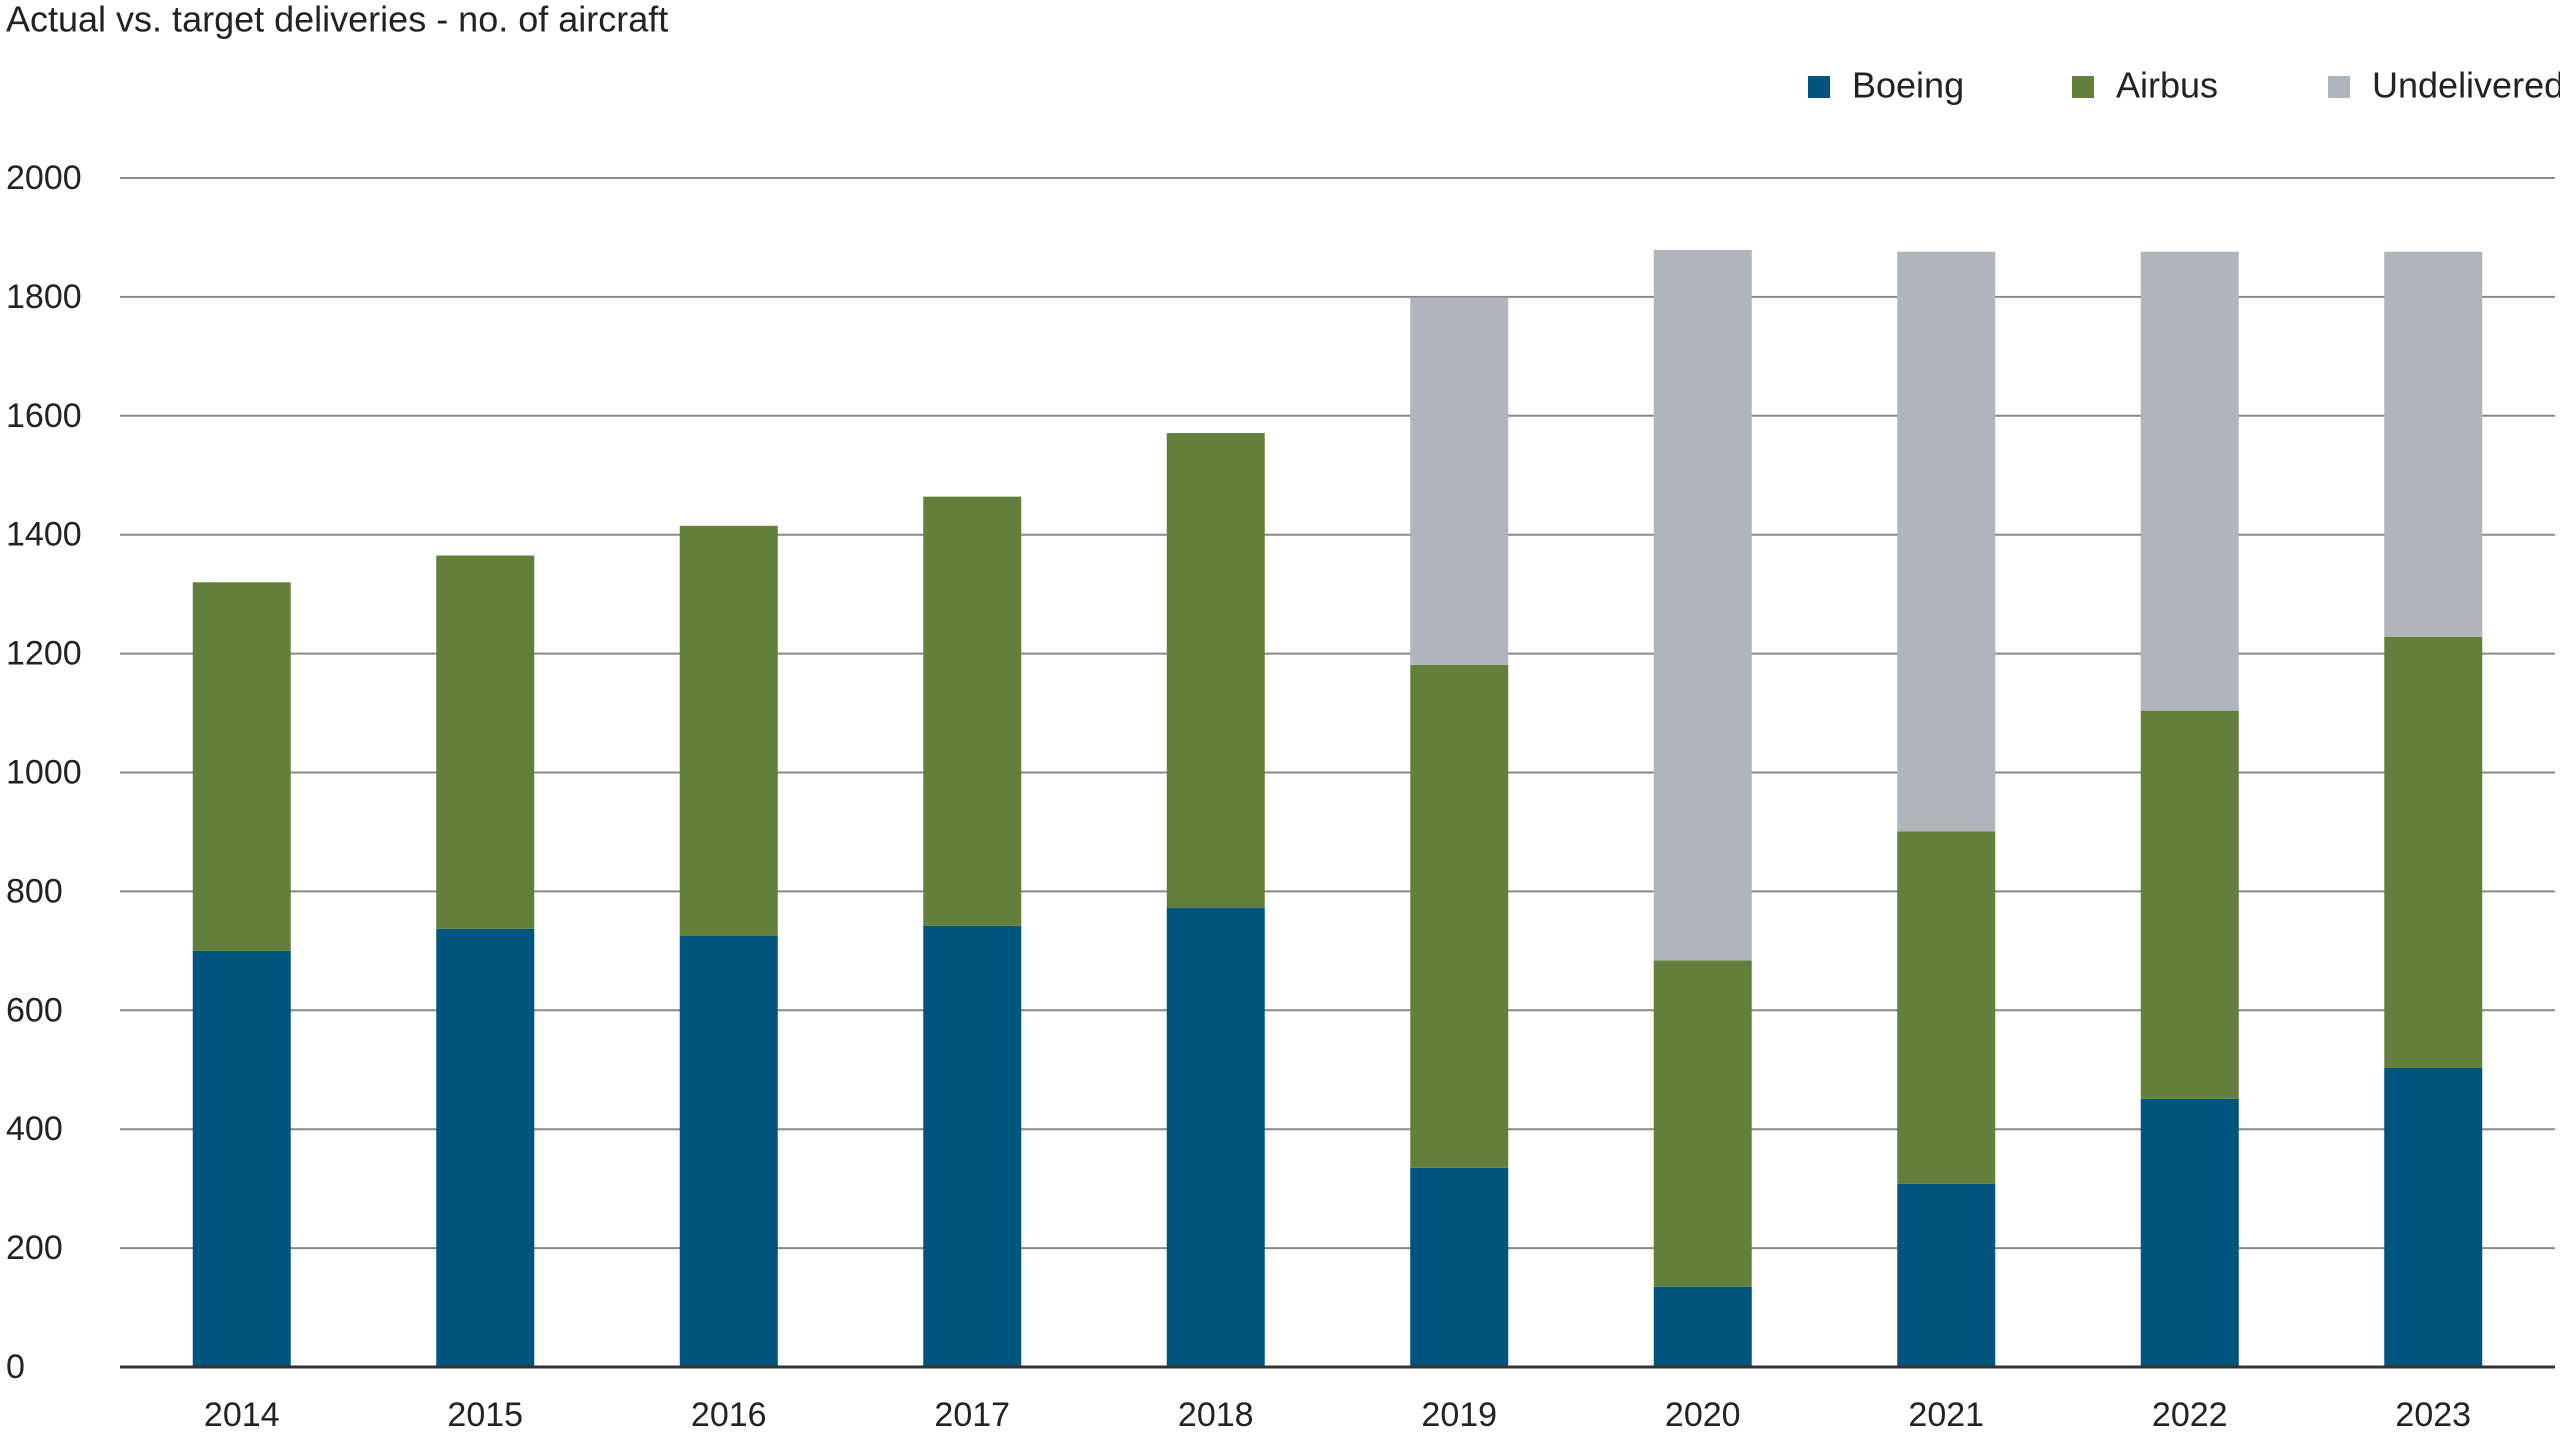 This screenshot has height=1440, width=2560. What do you see at coordinates (1216, 1415) in the screenshot?
I see `x-tick-label: 2018` at bounding box center [1216, 1415].